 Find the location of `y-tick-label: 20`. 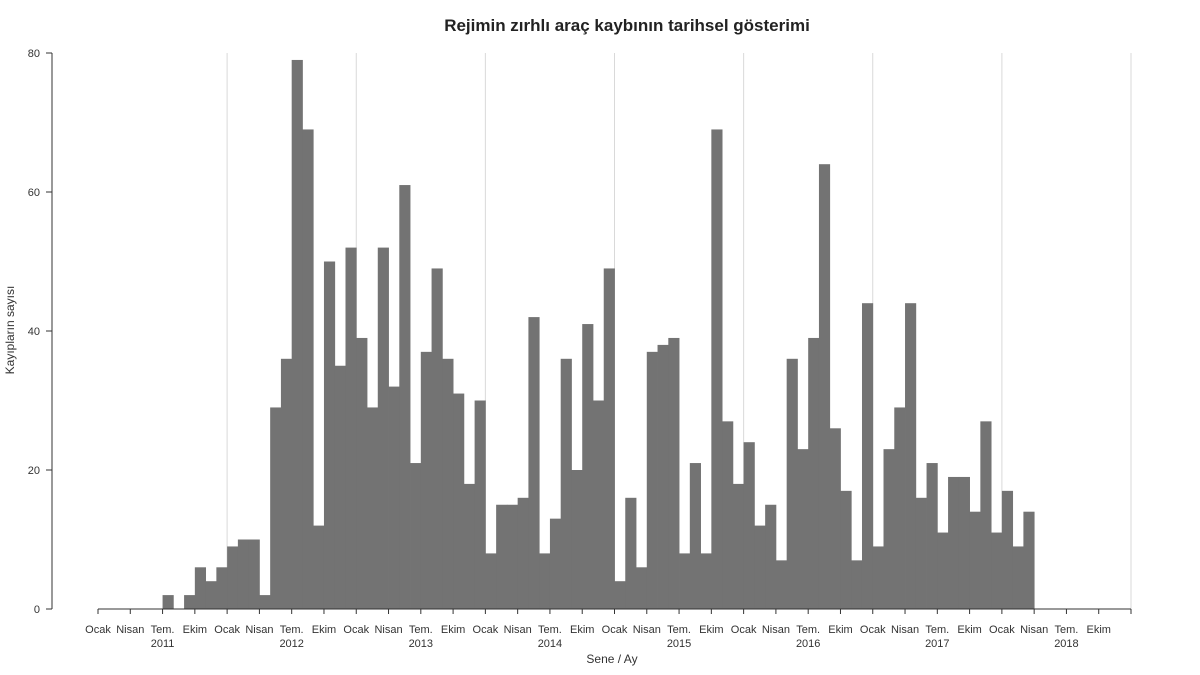

y-tick-label: 20 is located at coordinates (34, 471).